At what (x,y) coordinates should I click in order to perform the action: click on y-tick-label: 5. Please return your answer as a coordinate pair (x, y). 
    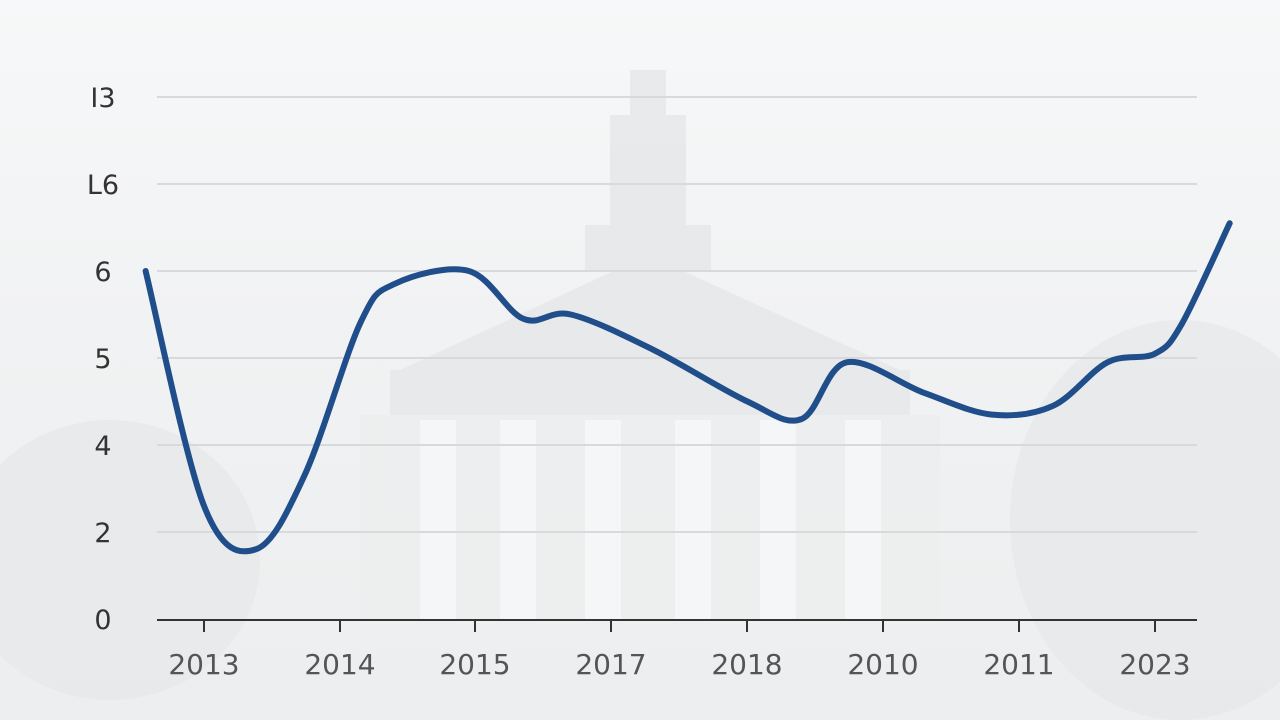
    Looking at the image, I should click on (102, 359).